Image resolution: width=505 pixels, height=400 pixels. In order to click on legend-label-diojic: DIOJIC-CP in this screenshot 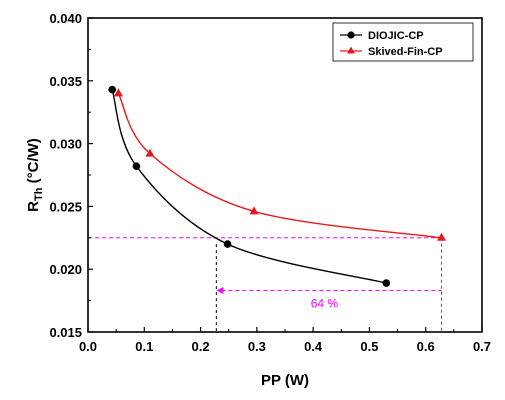, I will do `click(396, 36)`.